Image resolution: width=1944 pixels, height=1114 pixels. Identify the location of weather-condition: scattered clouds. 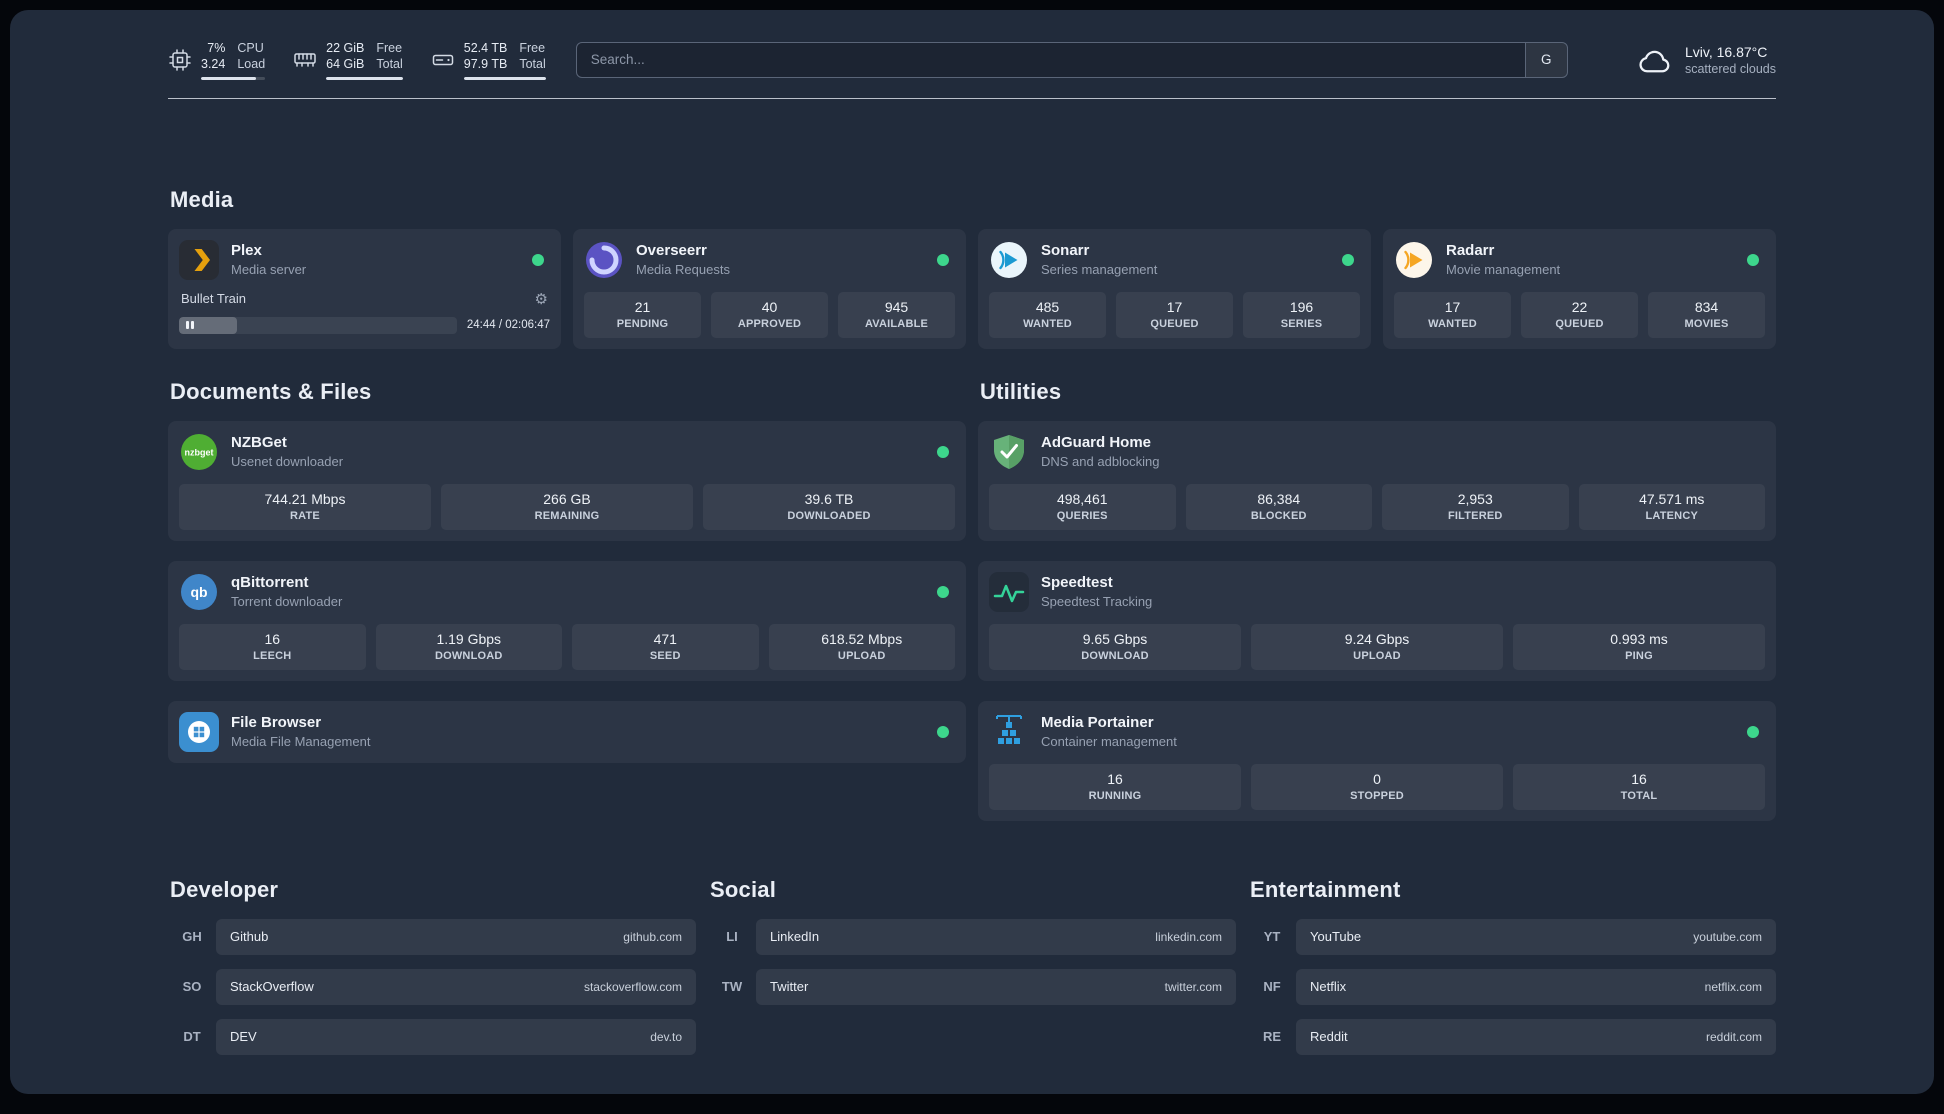
(1730, 68).